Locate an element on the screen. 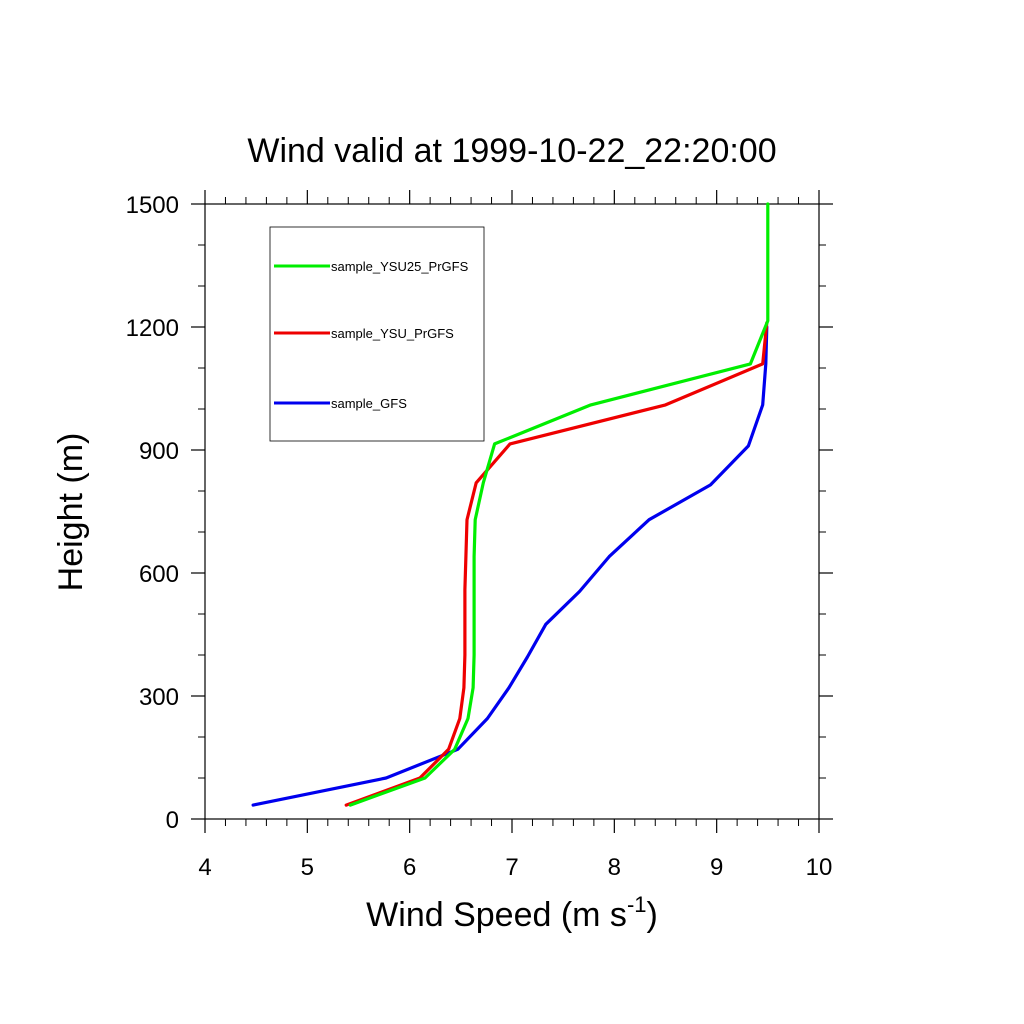 Image resolution: width=1024 pixels, height=1024 pixels. x-tick-label: 5 is located at coordinates (307, 867).